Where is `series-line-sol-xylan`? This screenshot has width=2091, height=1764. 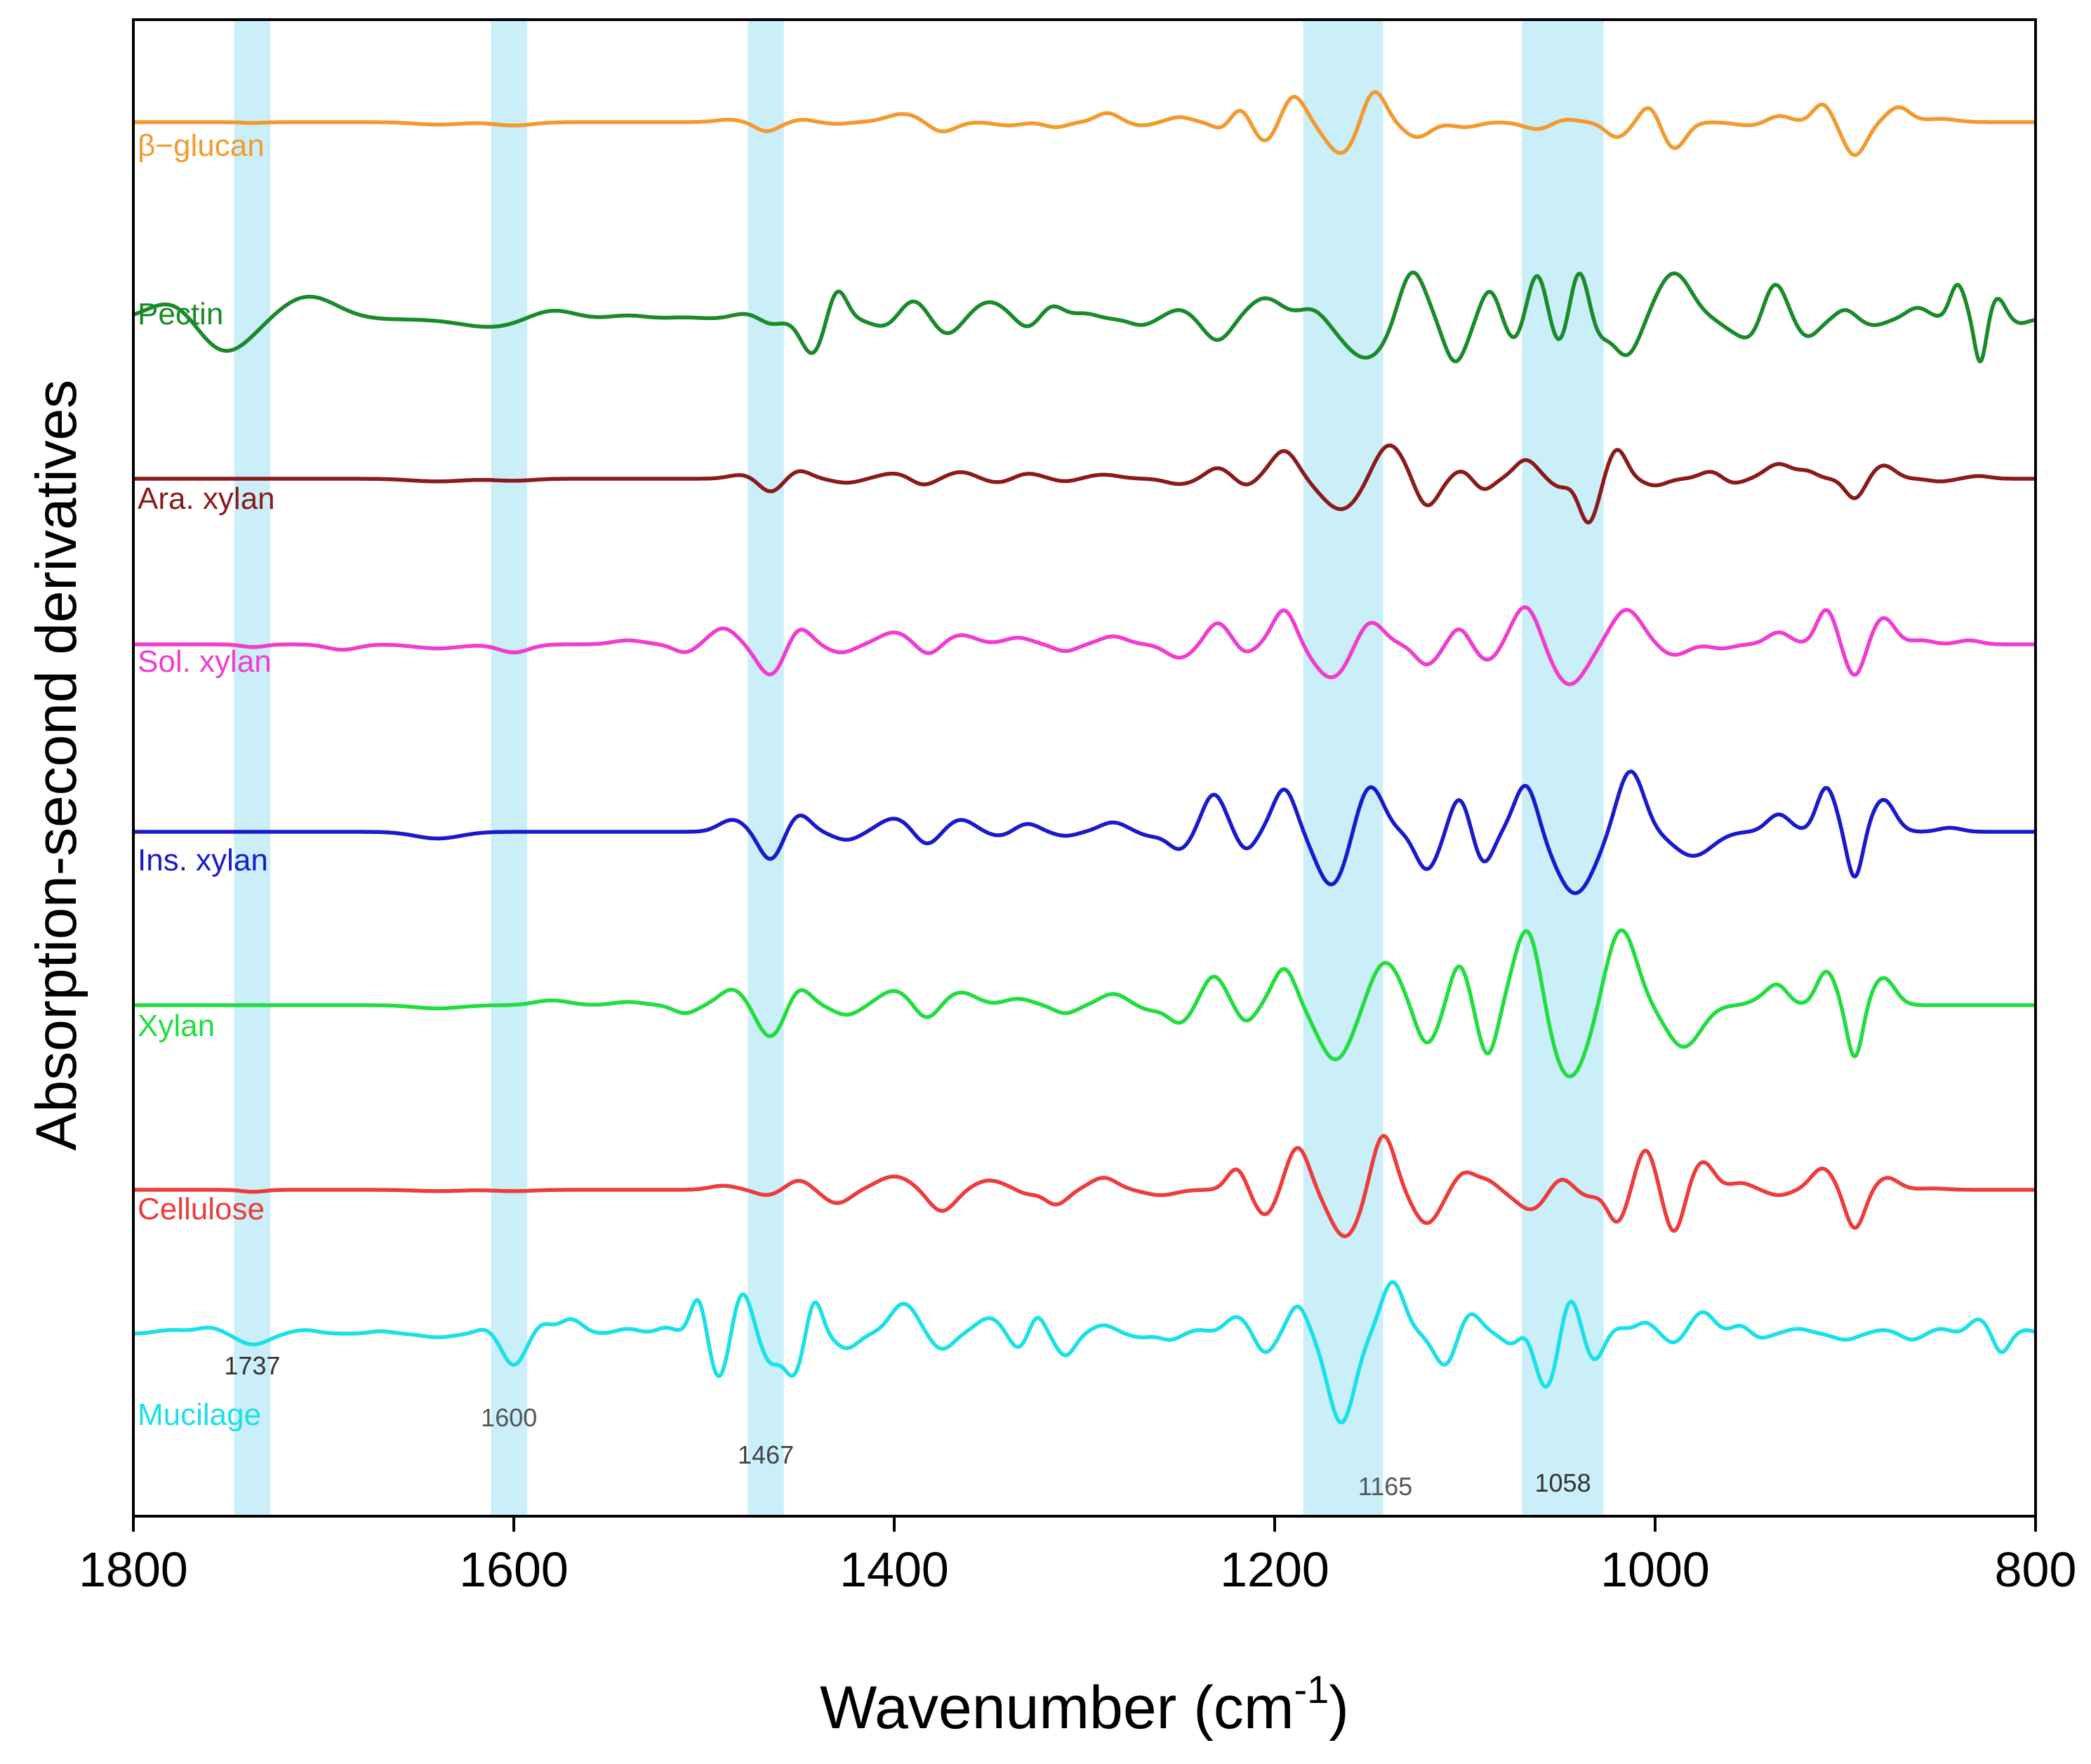
series-line-sol-xylan is located at coordinates (1084, 646).